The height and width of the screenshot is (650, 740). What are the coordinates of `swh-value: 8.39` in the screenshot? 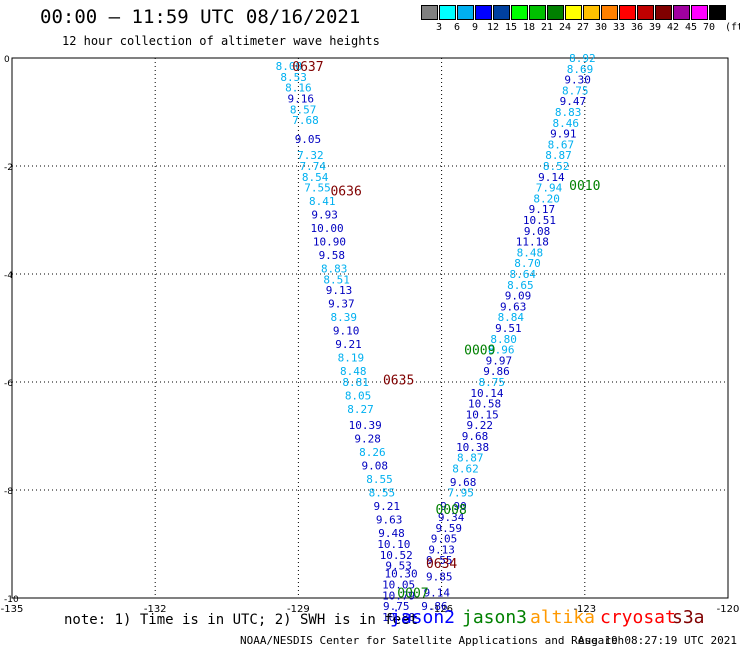 It's located at (343, 317).